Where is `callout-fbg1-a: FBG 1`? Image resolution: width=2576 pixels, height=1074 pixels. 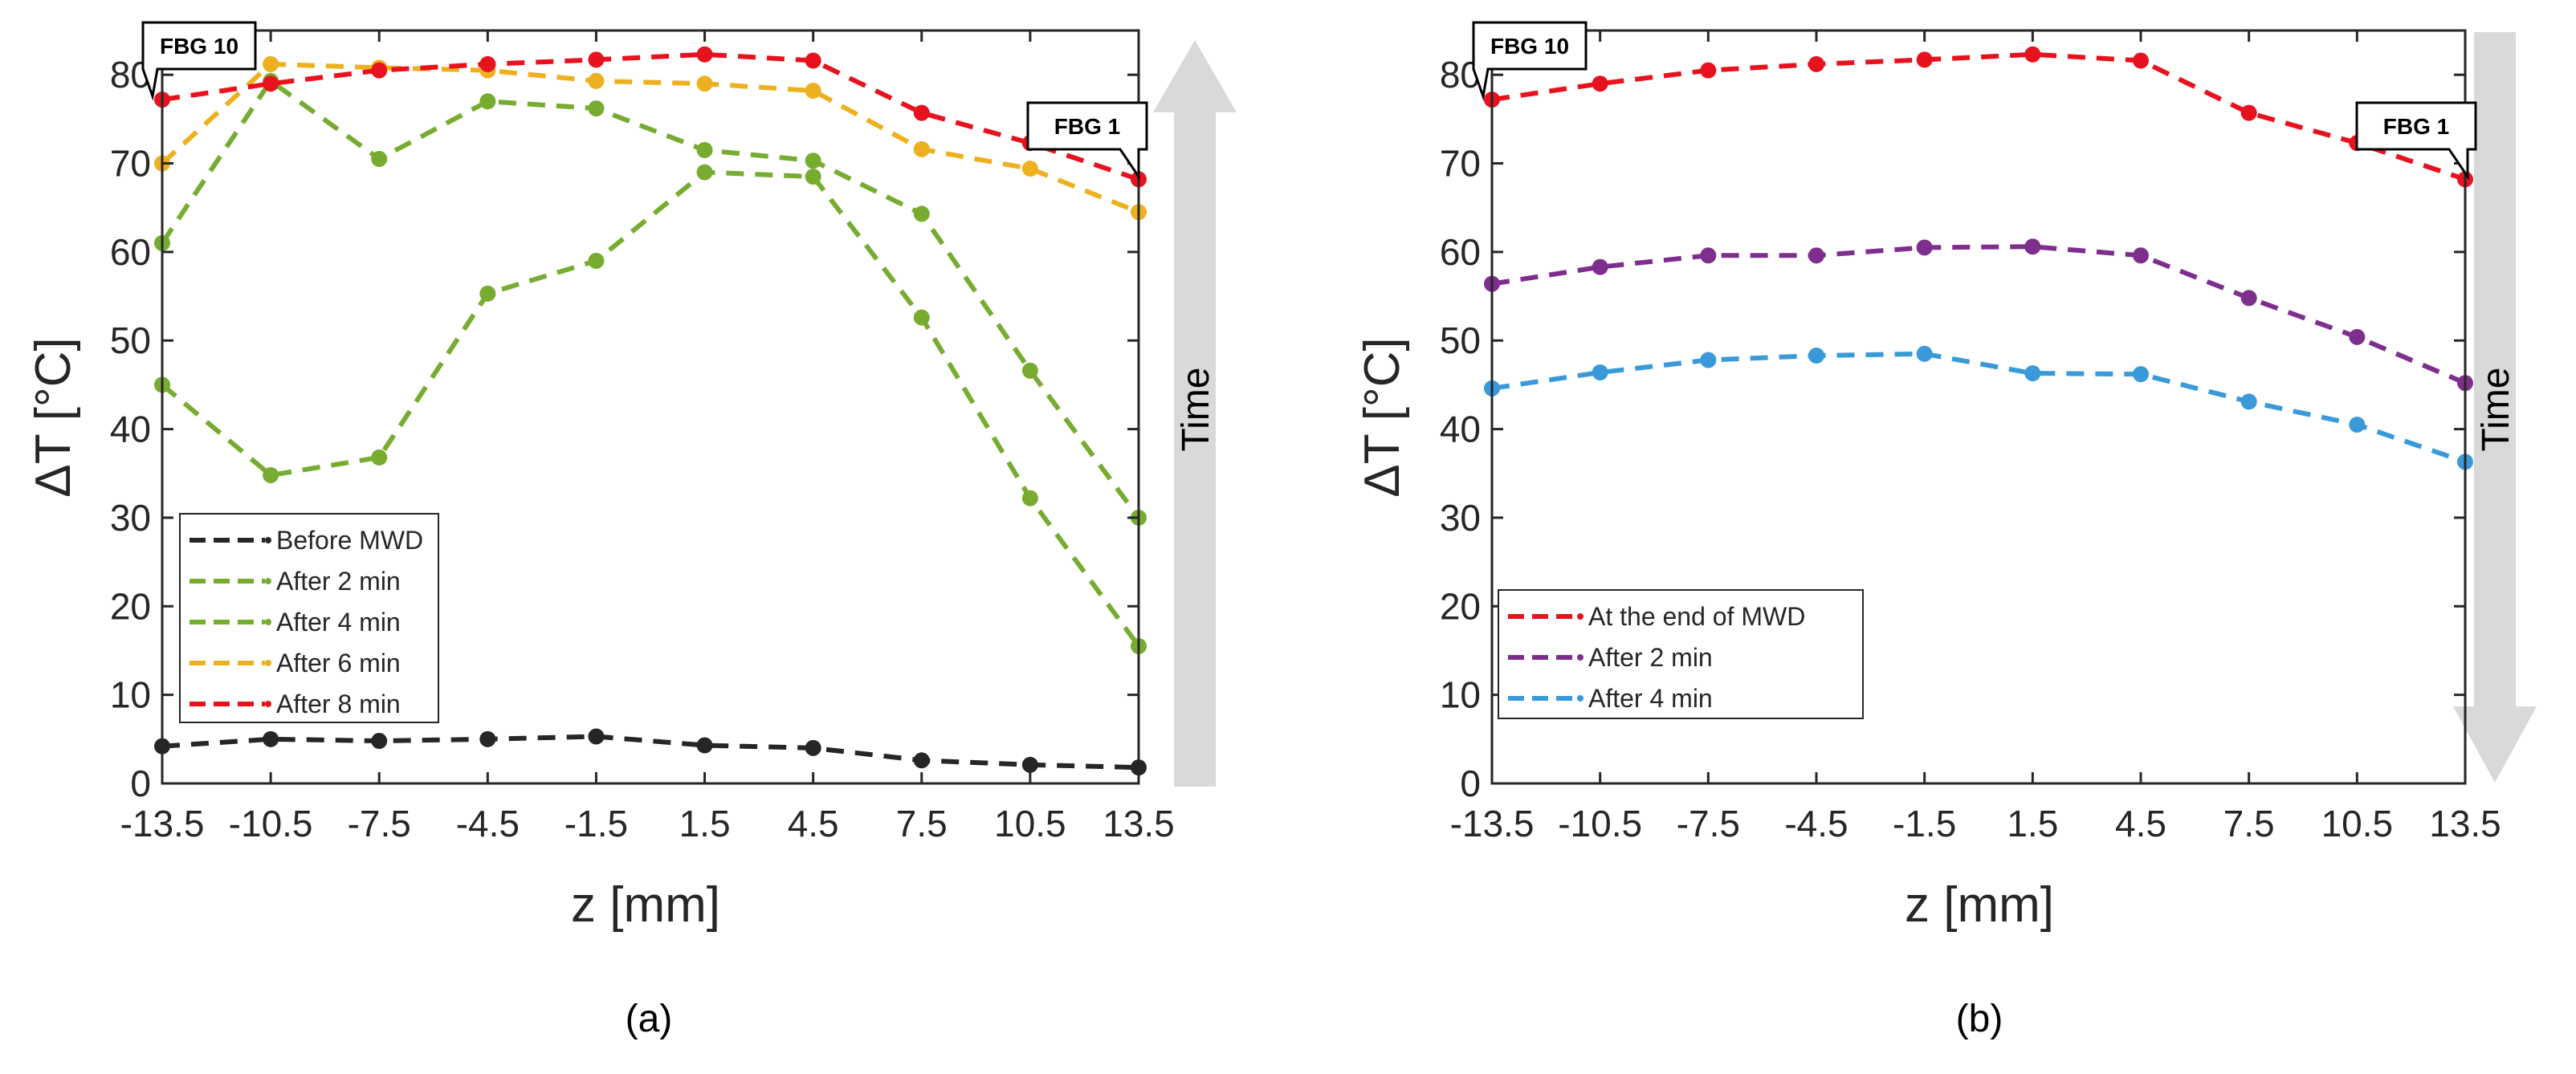 callout-fbg1-a: FBG 1 is located at coordinates (1087, 141).